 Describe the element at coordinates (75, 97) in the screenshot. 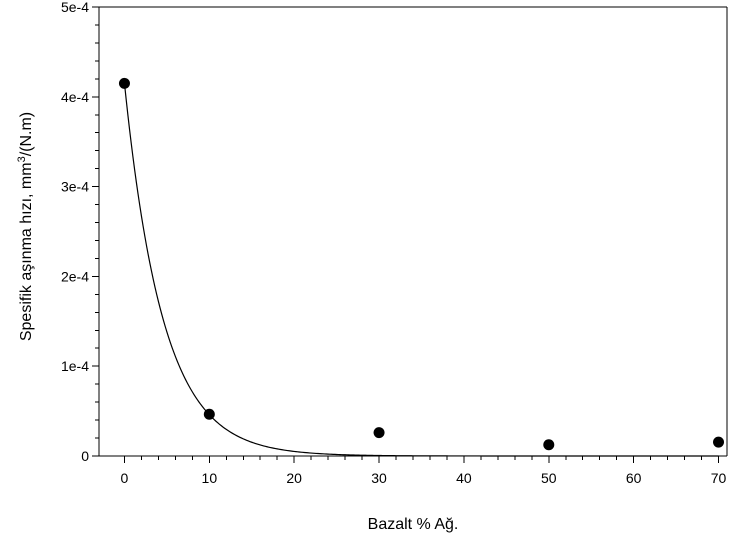

I see `y-tick-label: 4e-4` at that location.